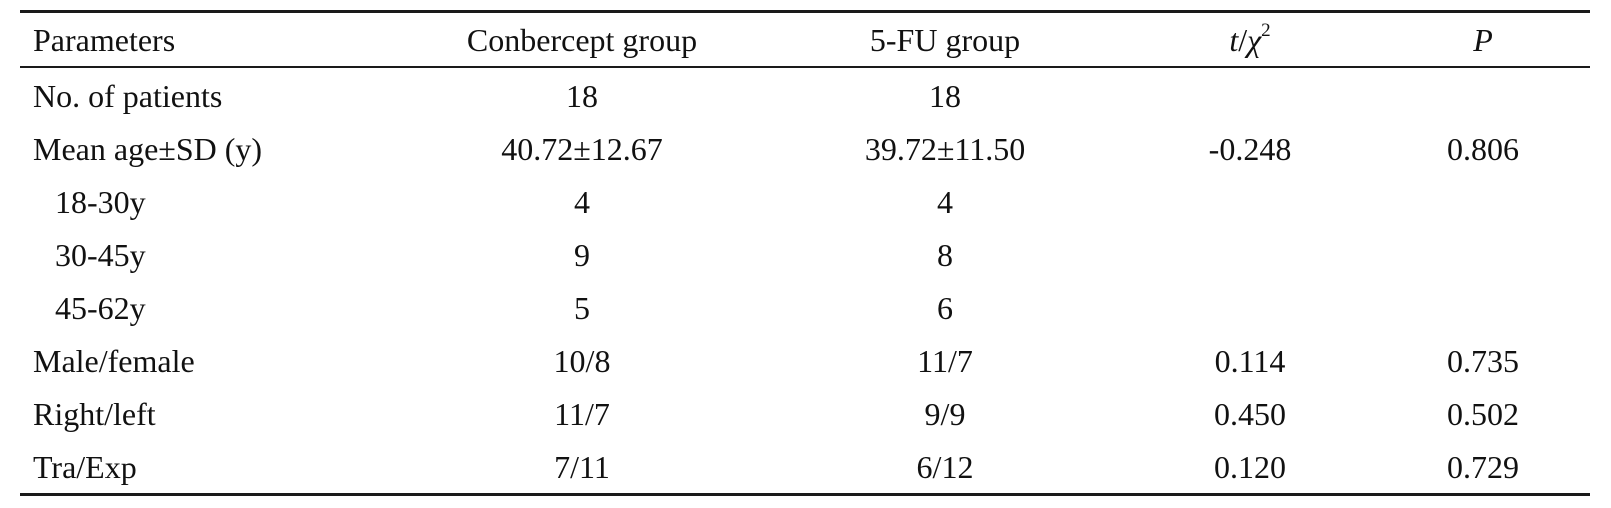 The width and height of the screenshot is (1611, 508). Describe the element at coordinates (148, 148) in the screenshot. I see `row-label: Mean age±SD (y)` at that location.